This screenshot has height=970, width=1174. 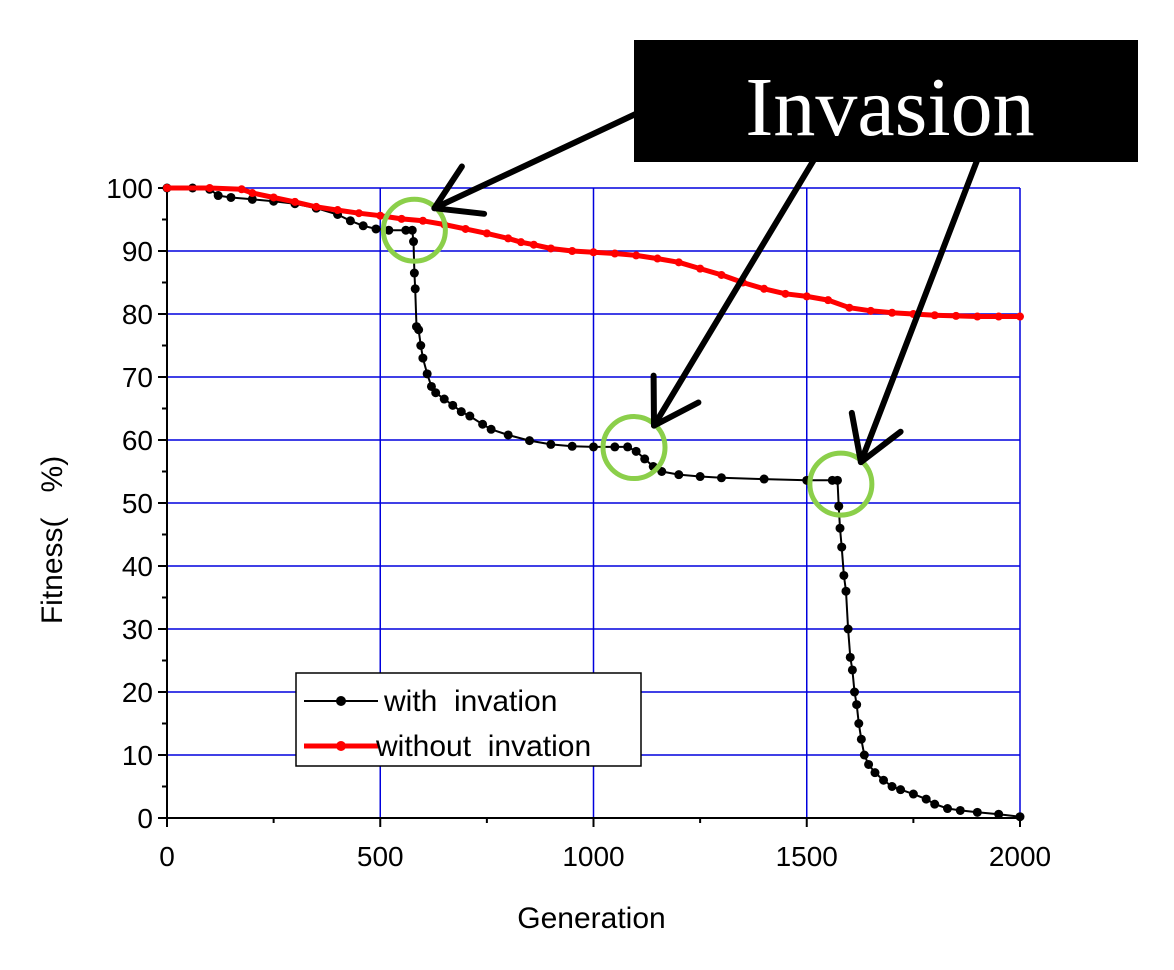 I want to click on y-tick-label: 0, so click(x=145, y=818).